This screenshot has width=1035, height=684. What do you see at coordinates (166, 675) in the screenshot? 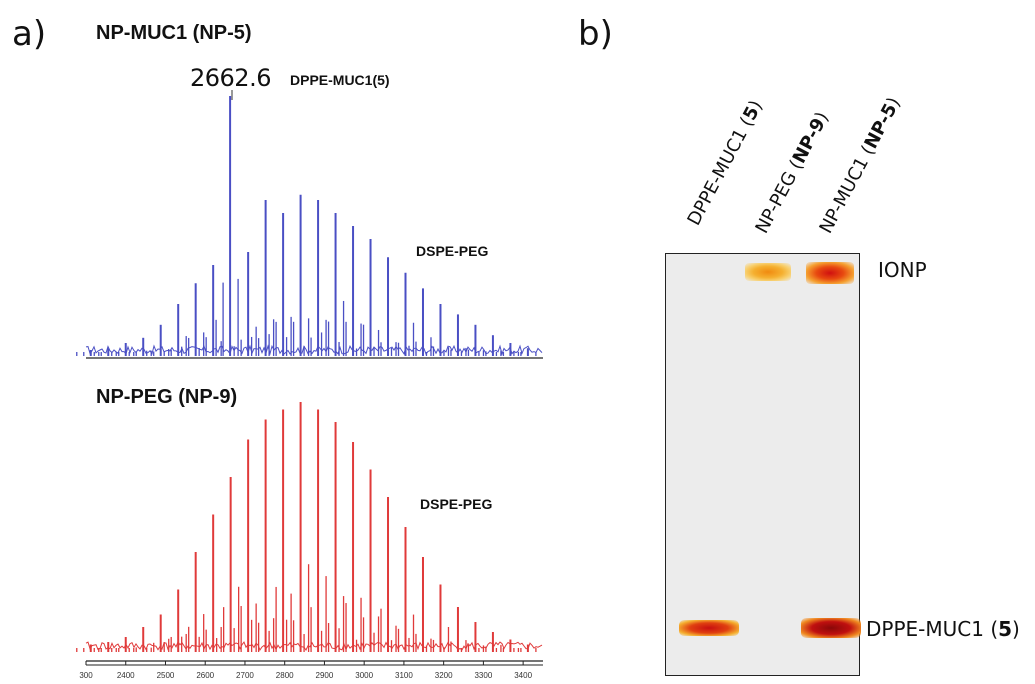
I see `x-tick-label: 2500` at bounding box center [166, 675].